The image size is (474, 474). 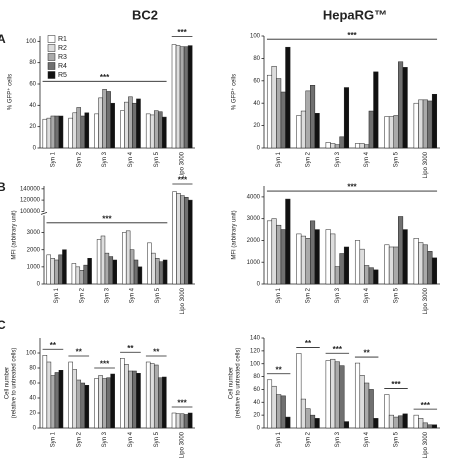 What do you see at coordinates (235, 234) in the screenshot?
I see `y-axis-label: MFI (arbitrary unit)` at bounding box center [235, 234].